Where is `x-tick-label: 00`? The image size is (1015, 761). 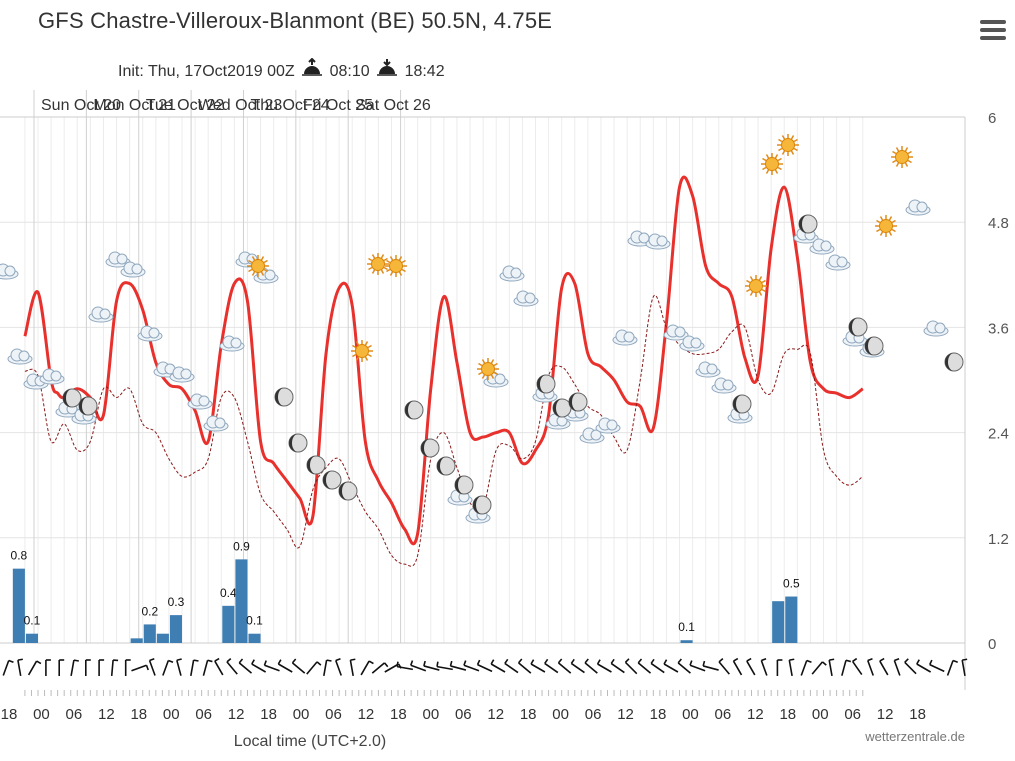 x-tick-label: 00 is located at coordinates (820, 714).